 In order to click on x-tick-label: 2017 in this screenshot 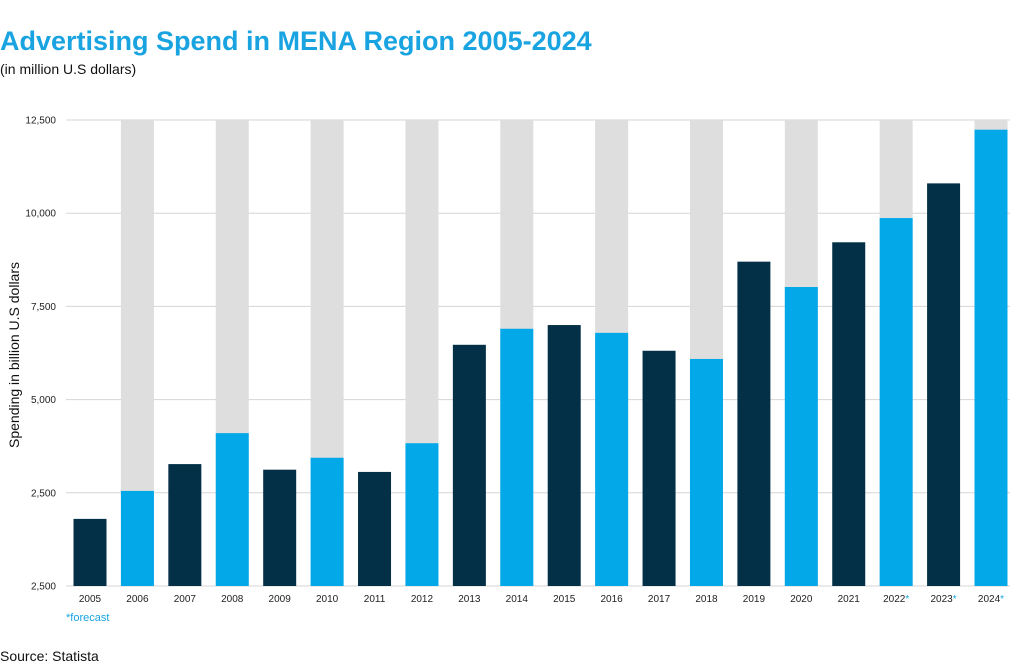, I will do `click(659, 599)`.